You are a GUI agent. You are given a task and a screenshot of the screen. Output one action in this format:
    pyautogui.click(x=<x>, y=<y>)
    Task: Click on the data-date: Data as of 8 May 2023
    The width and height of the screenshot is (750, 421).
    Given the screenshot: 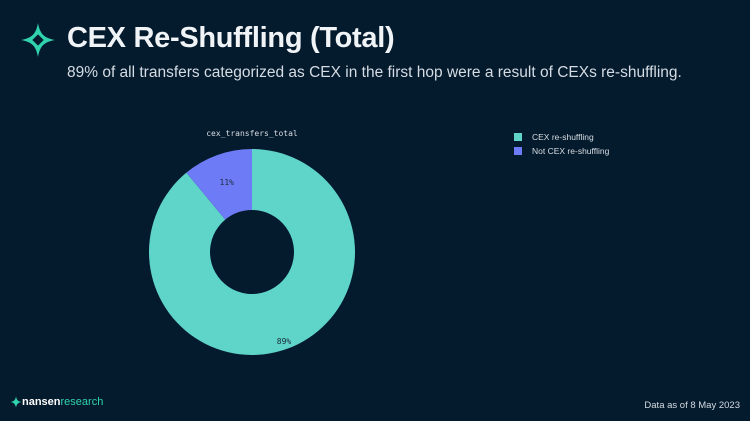 What is the action you would take?
    pyautogui.click(x=692, y=405)
    